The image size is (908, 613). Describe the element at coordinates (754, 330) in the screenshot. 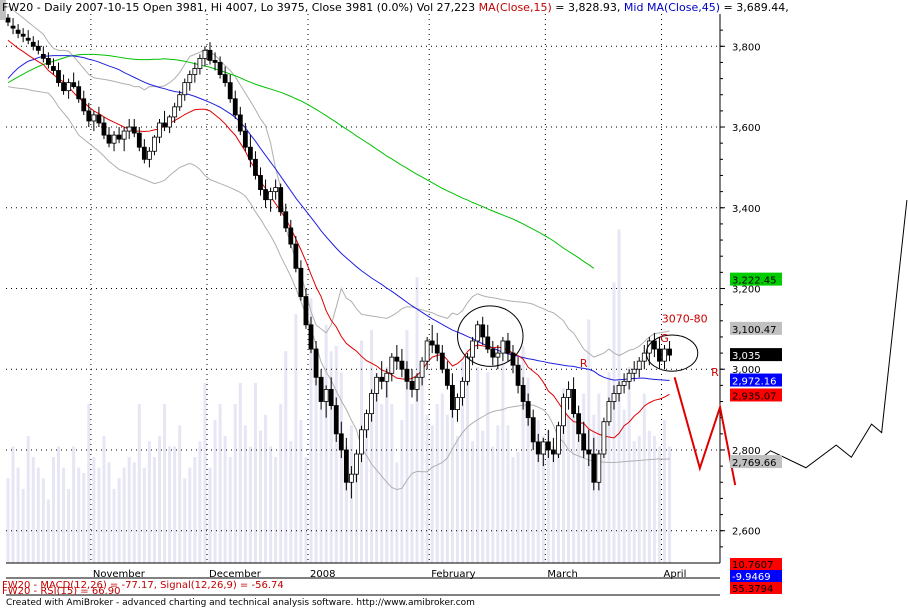

I see `price-tag-label: 3,100.47` at that location.